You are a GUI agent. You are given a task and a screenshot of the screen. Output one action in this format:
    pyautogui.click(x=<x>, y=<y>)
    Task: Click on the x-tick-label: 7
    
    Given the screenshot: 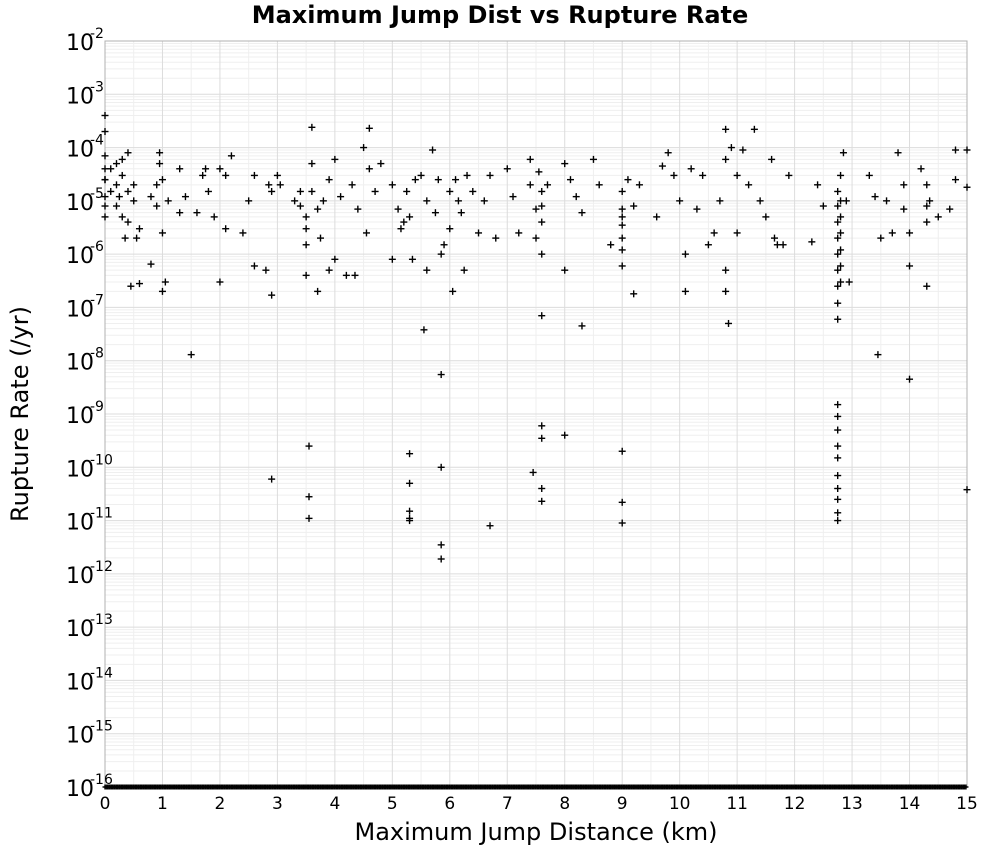 What is the action you would take?
    pyautogui.click(x=507, y=804)
    